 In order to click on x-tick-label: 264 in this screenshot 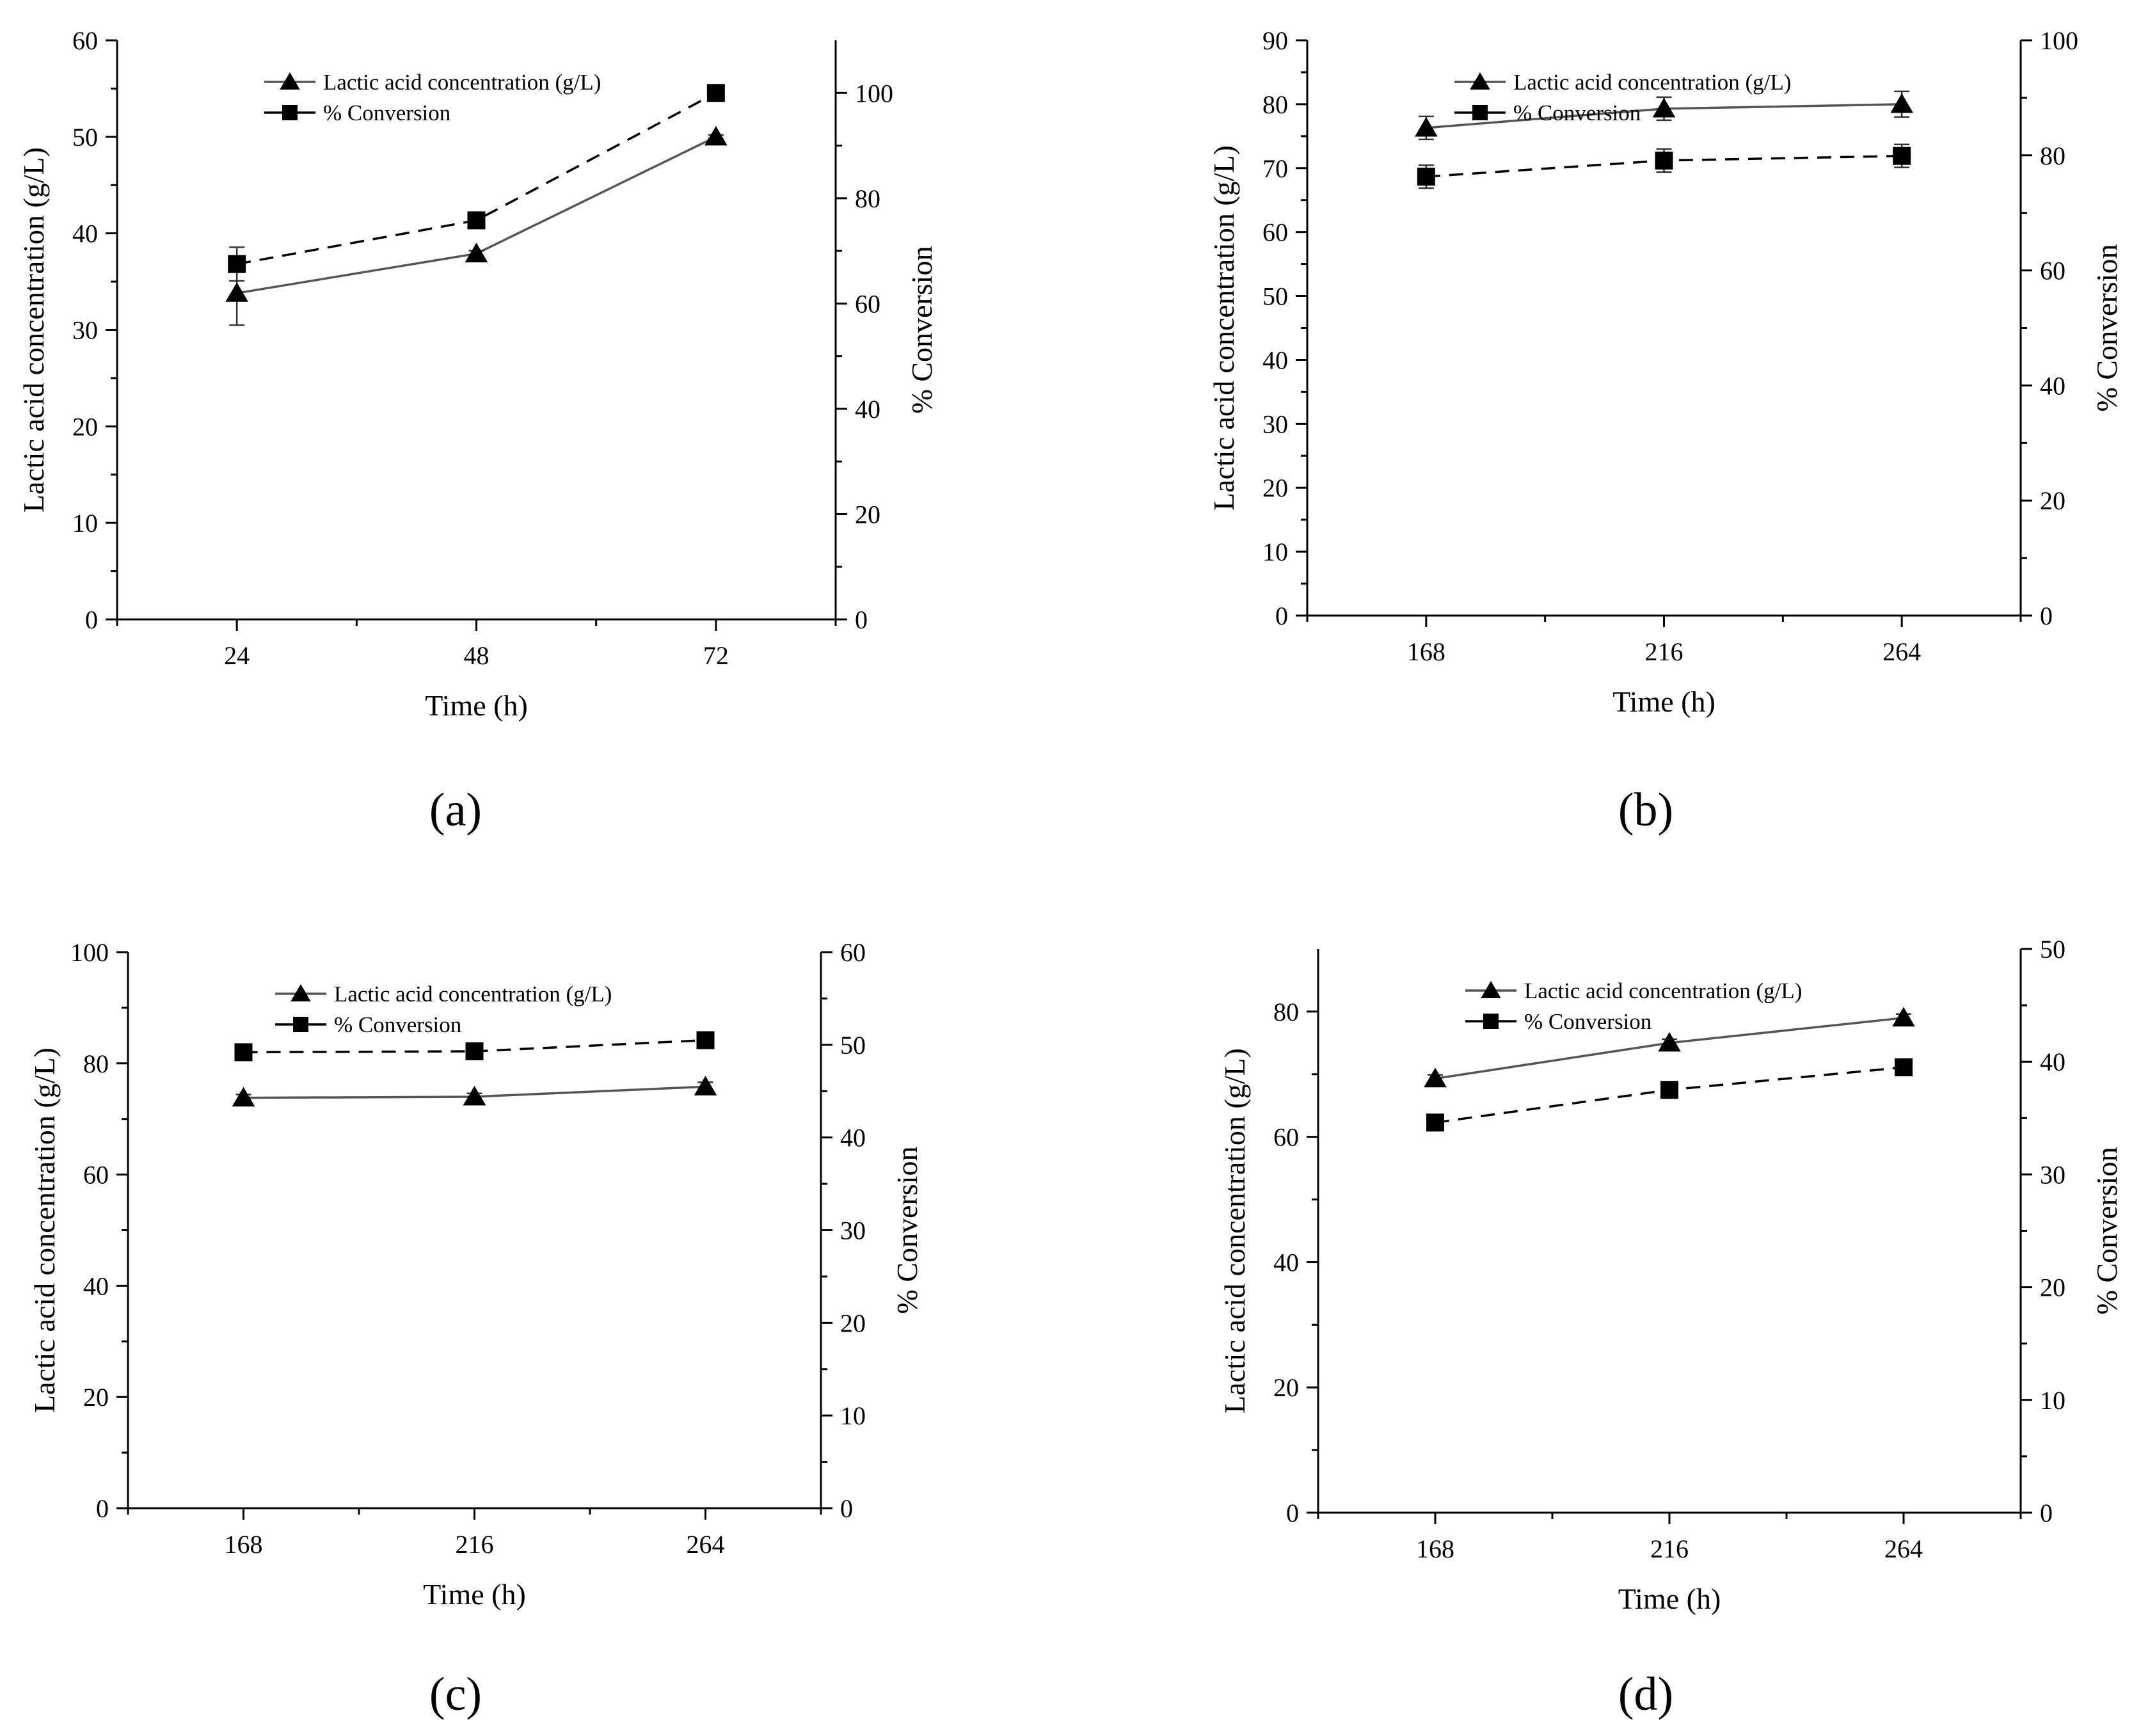, I will do `click(1903, 1548)`.